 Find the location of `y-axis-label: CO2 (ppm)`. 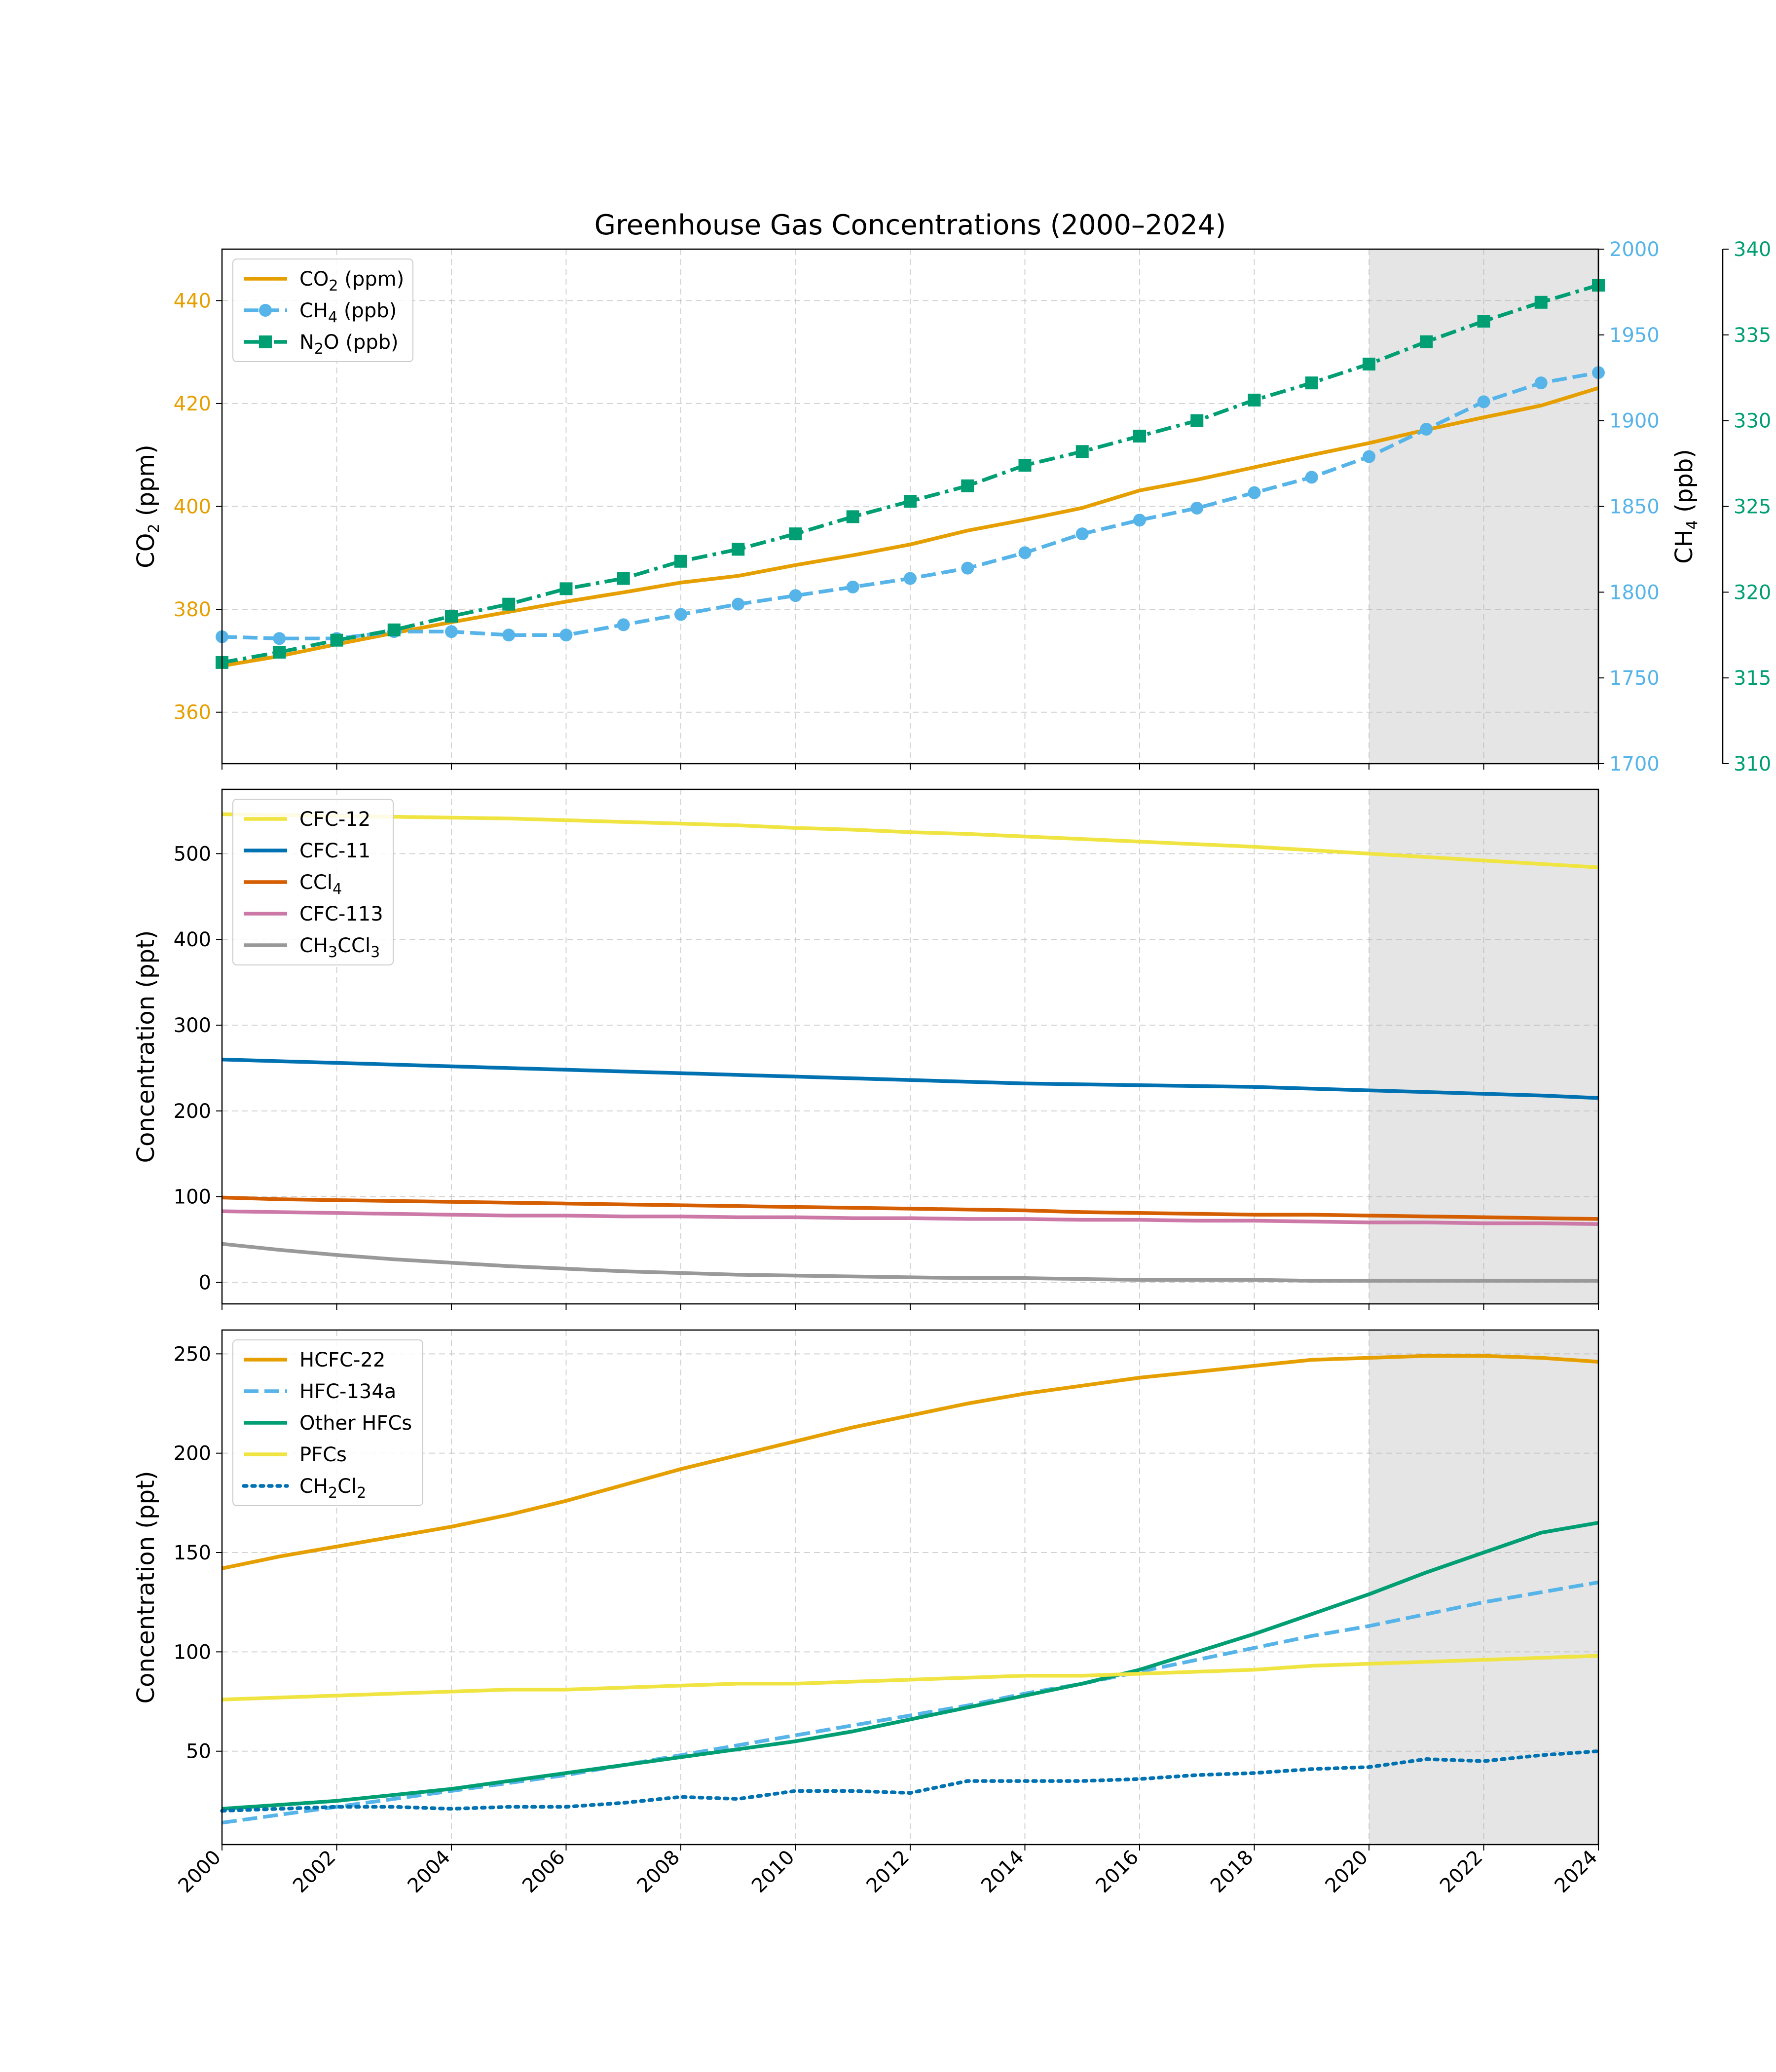

y-axis-label: CO2 (ppm) is located at coordinates (148, 506).